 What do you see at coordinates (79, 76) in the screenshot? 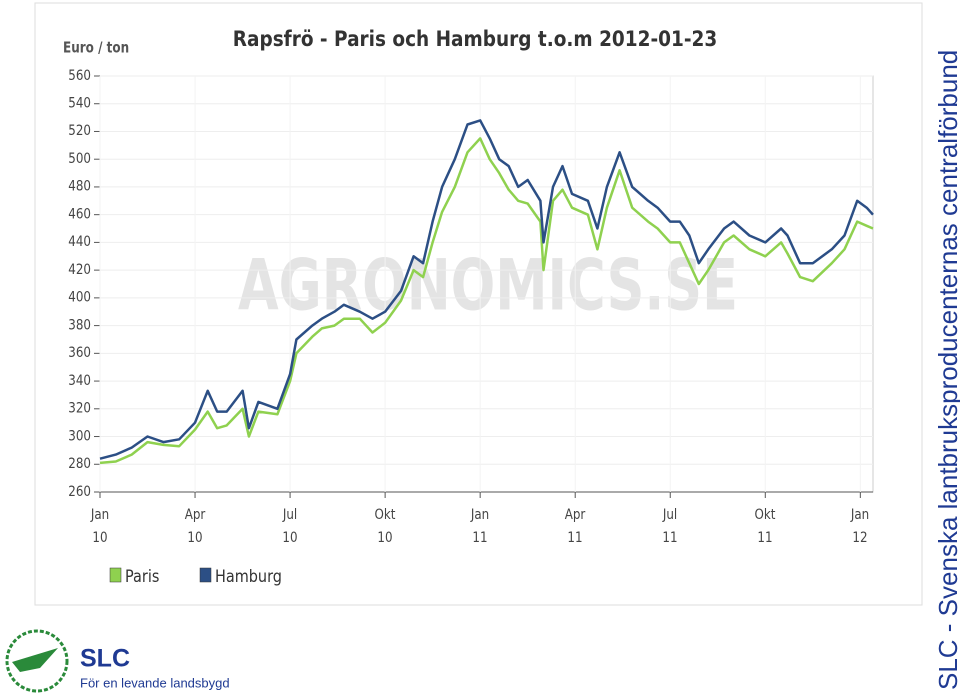
I see `y-tick-label: 560` at bounding box center [79, 76].